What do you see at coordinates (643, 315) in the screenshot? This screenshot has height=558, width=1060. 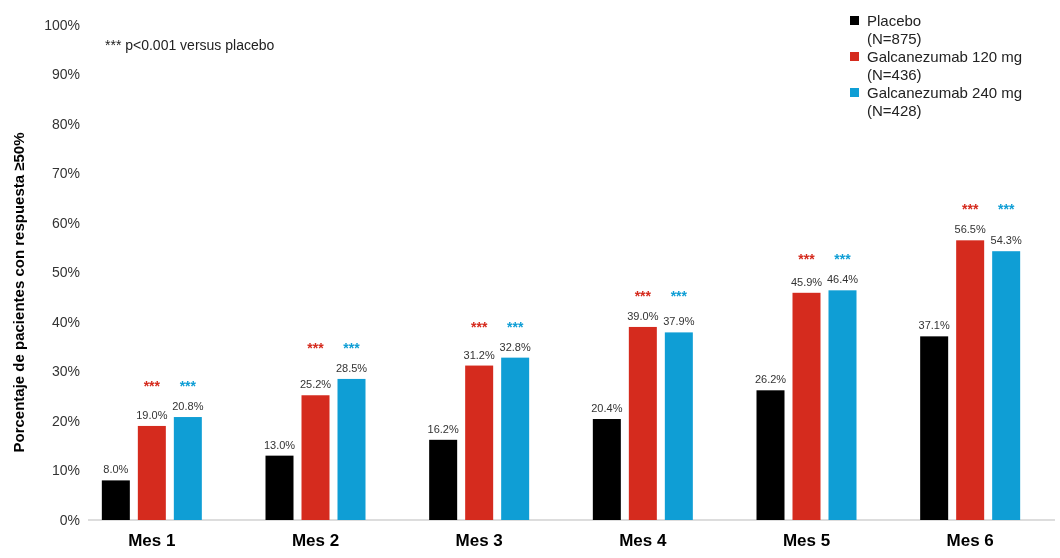 I see `data-label: 39.0%` at bounding box center [643, 315].